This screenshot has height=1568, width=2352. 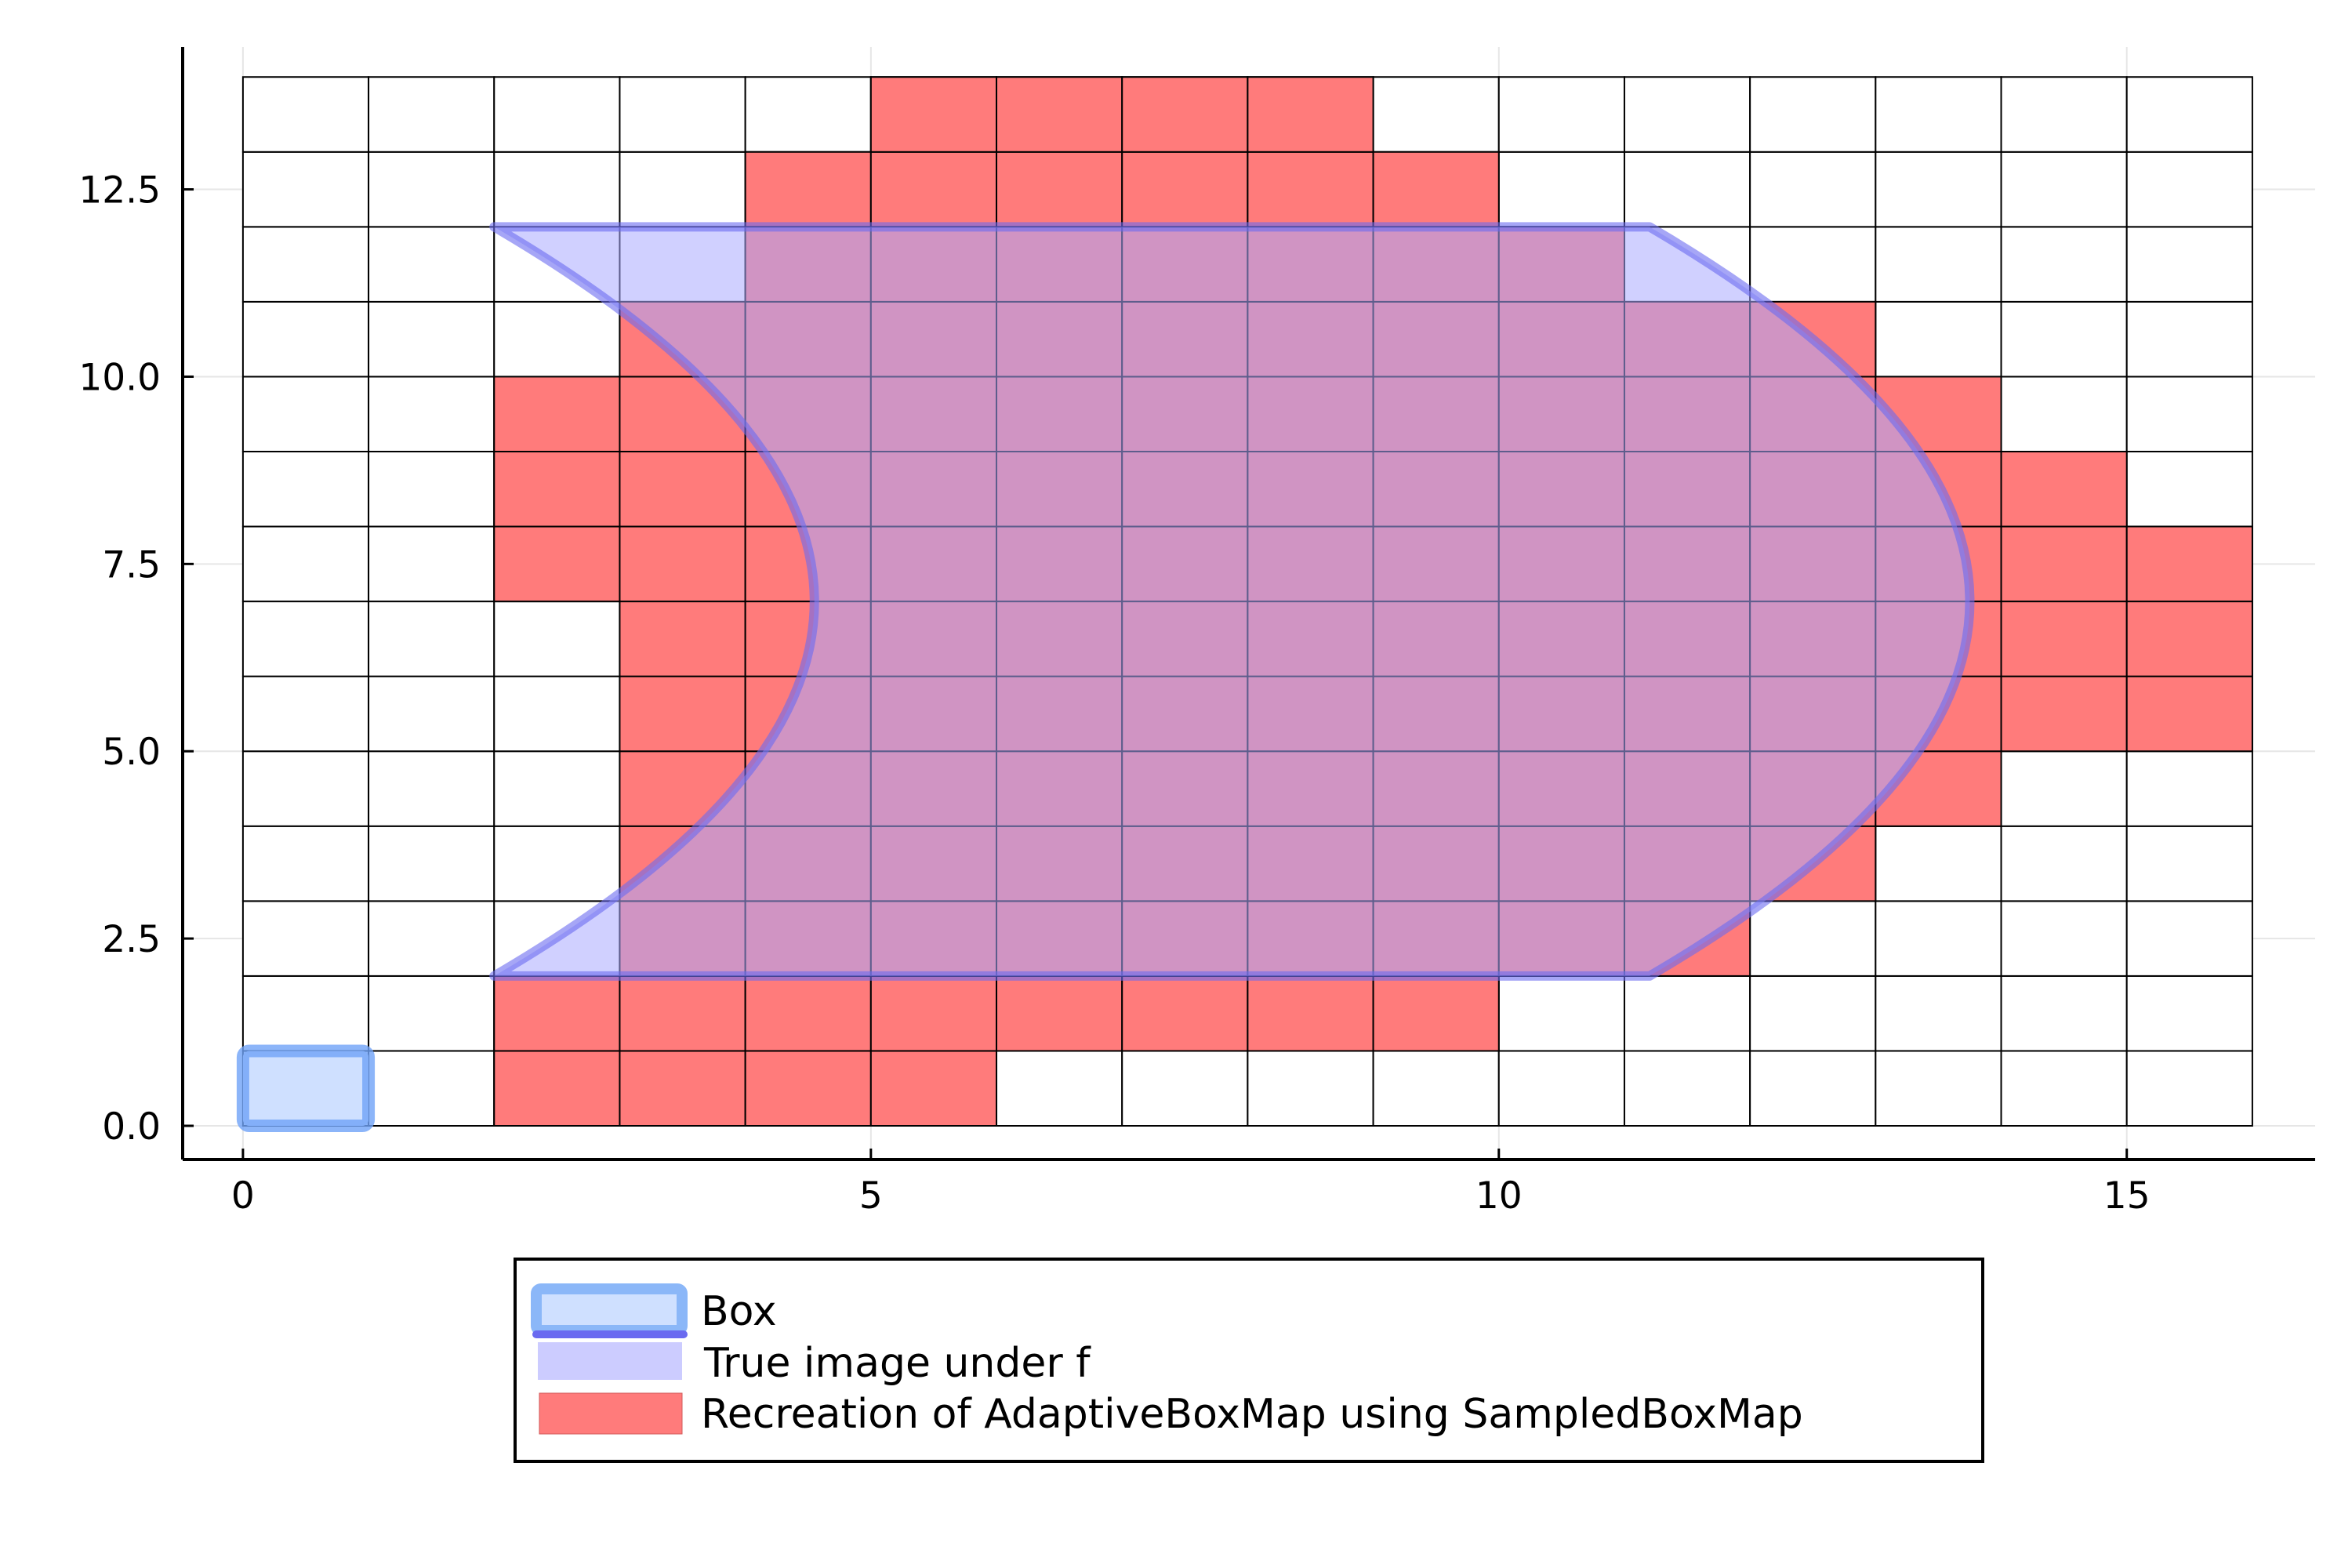 I want to click on y-tick-label: 7.5, so click(x=131, y=564).